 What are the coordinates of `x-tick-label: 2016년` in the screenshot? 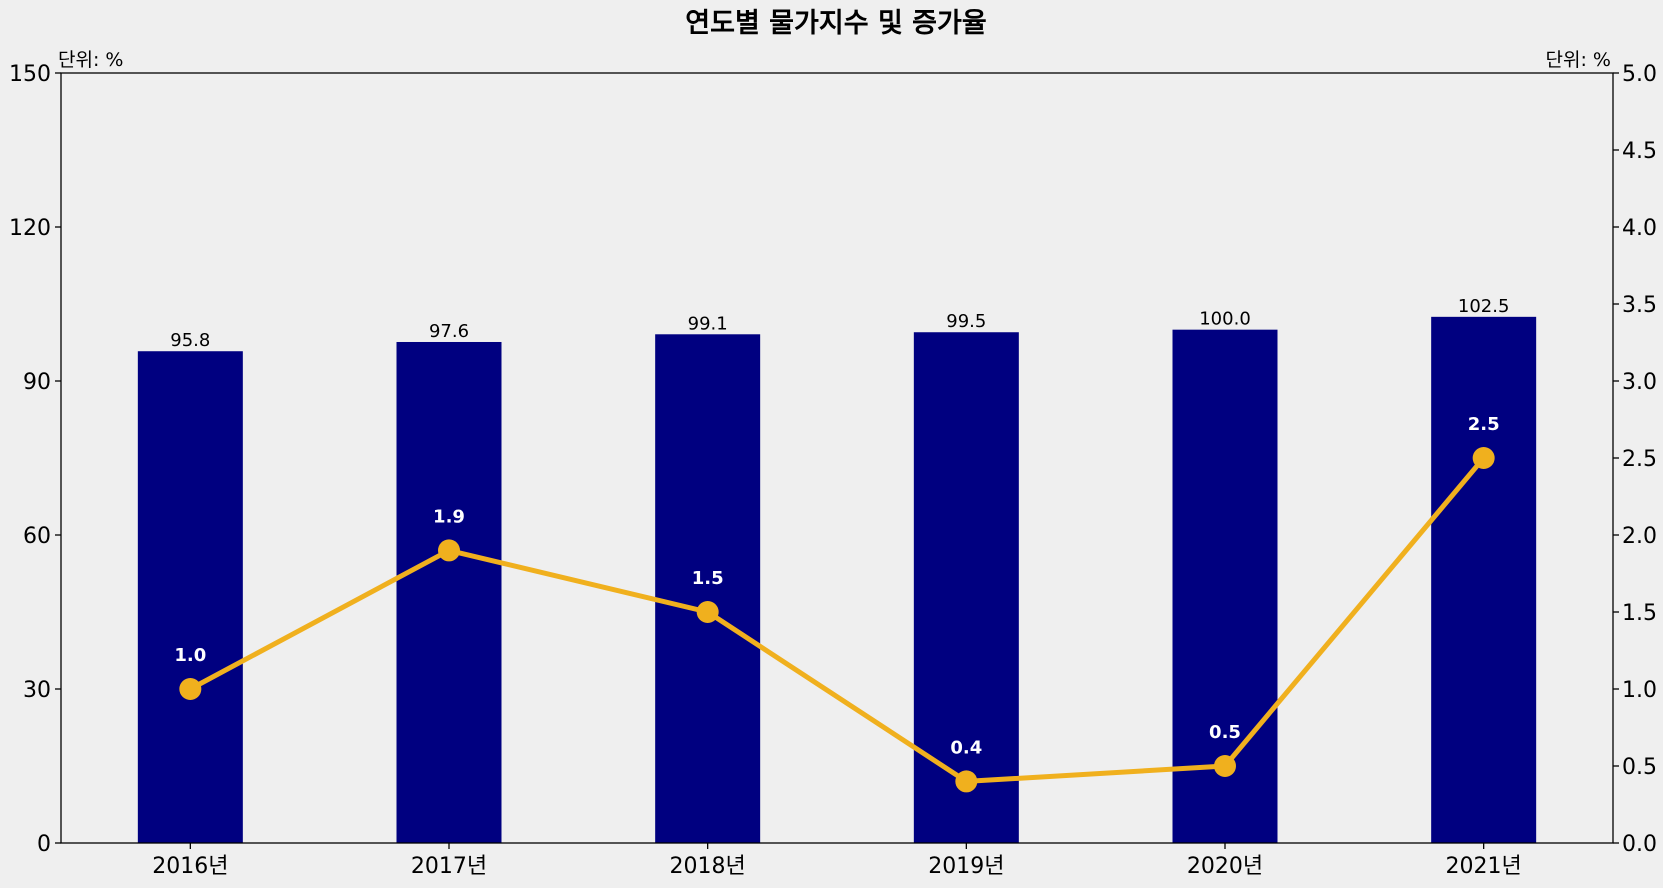 It's located at (190, 866).